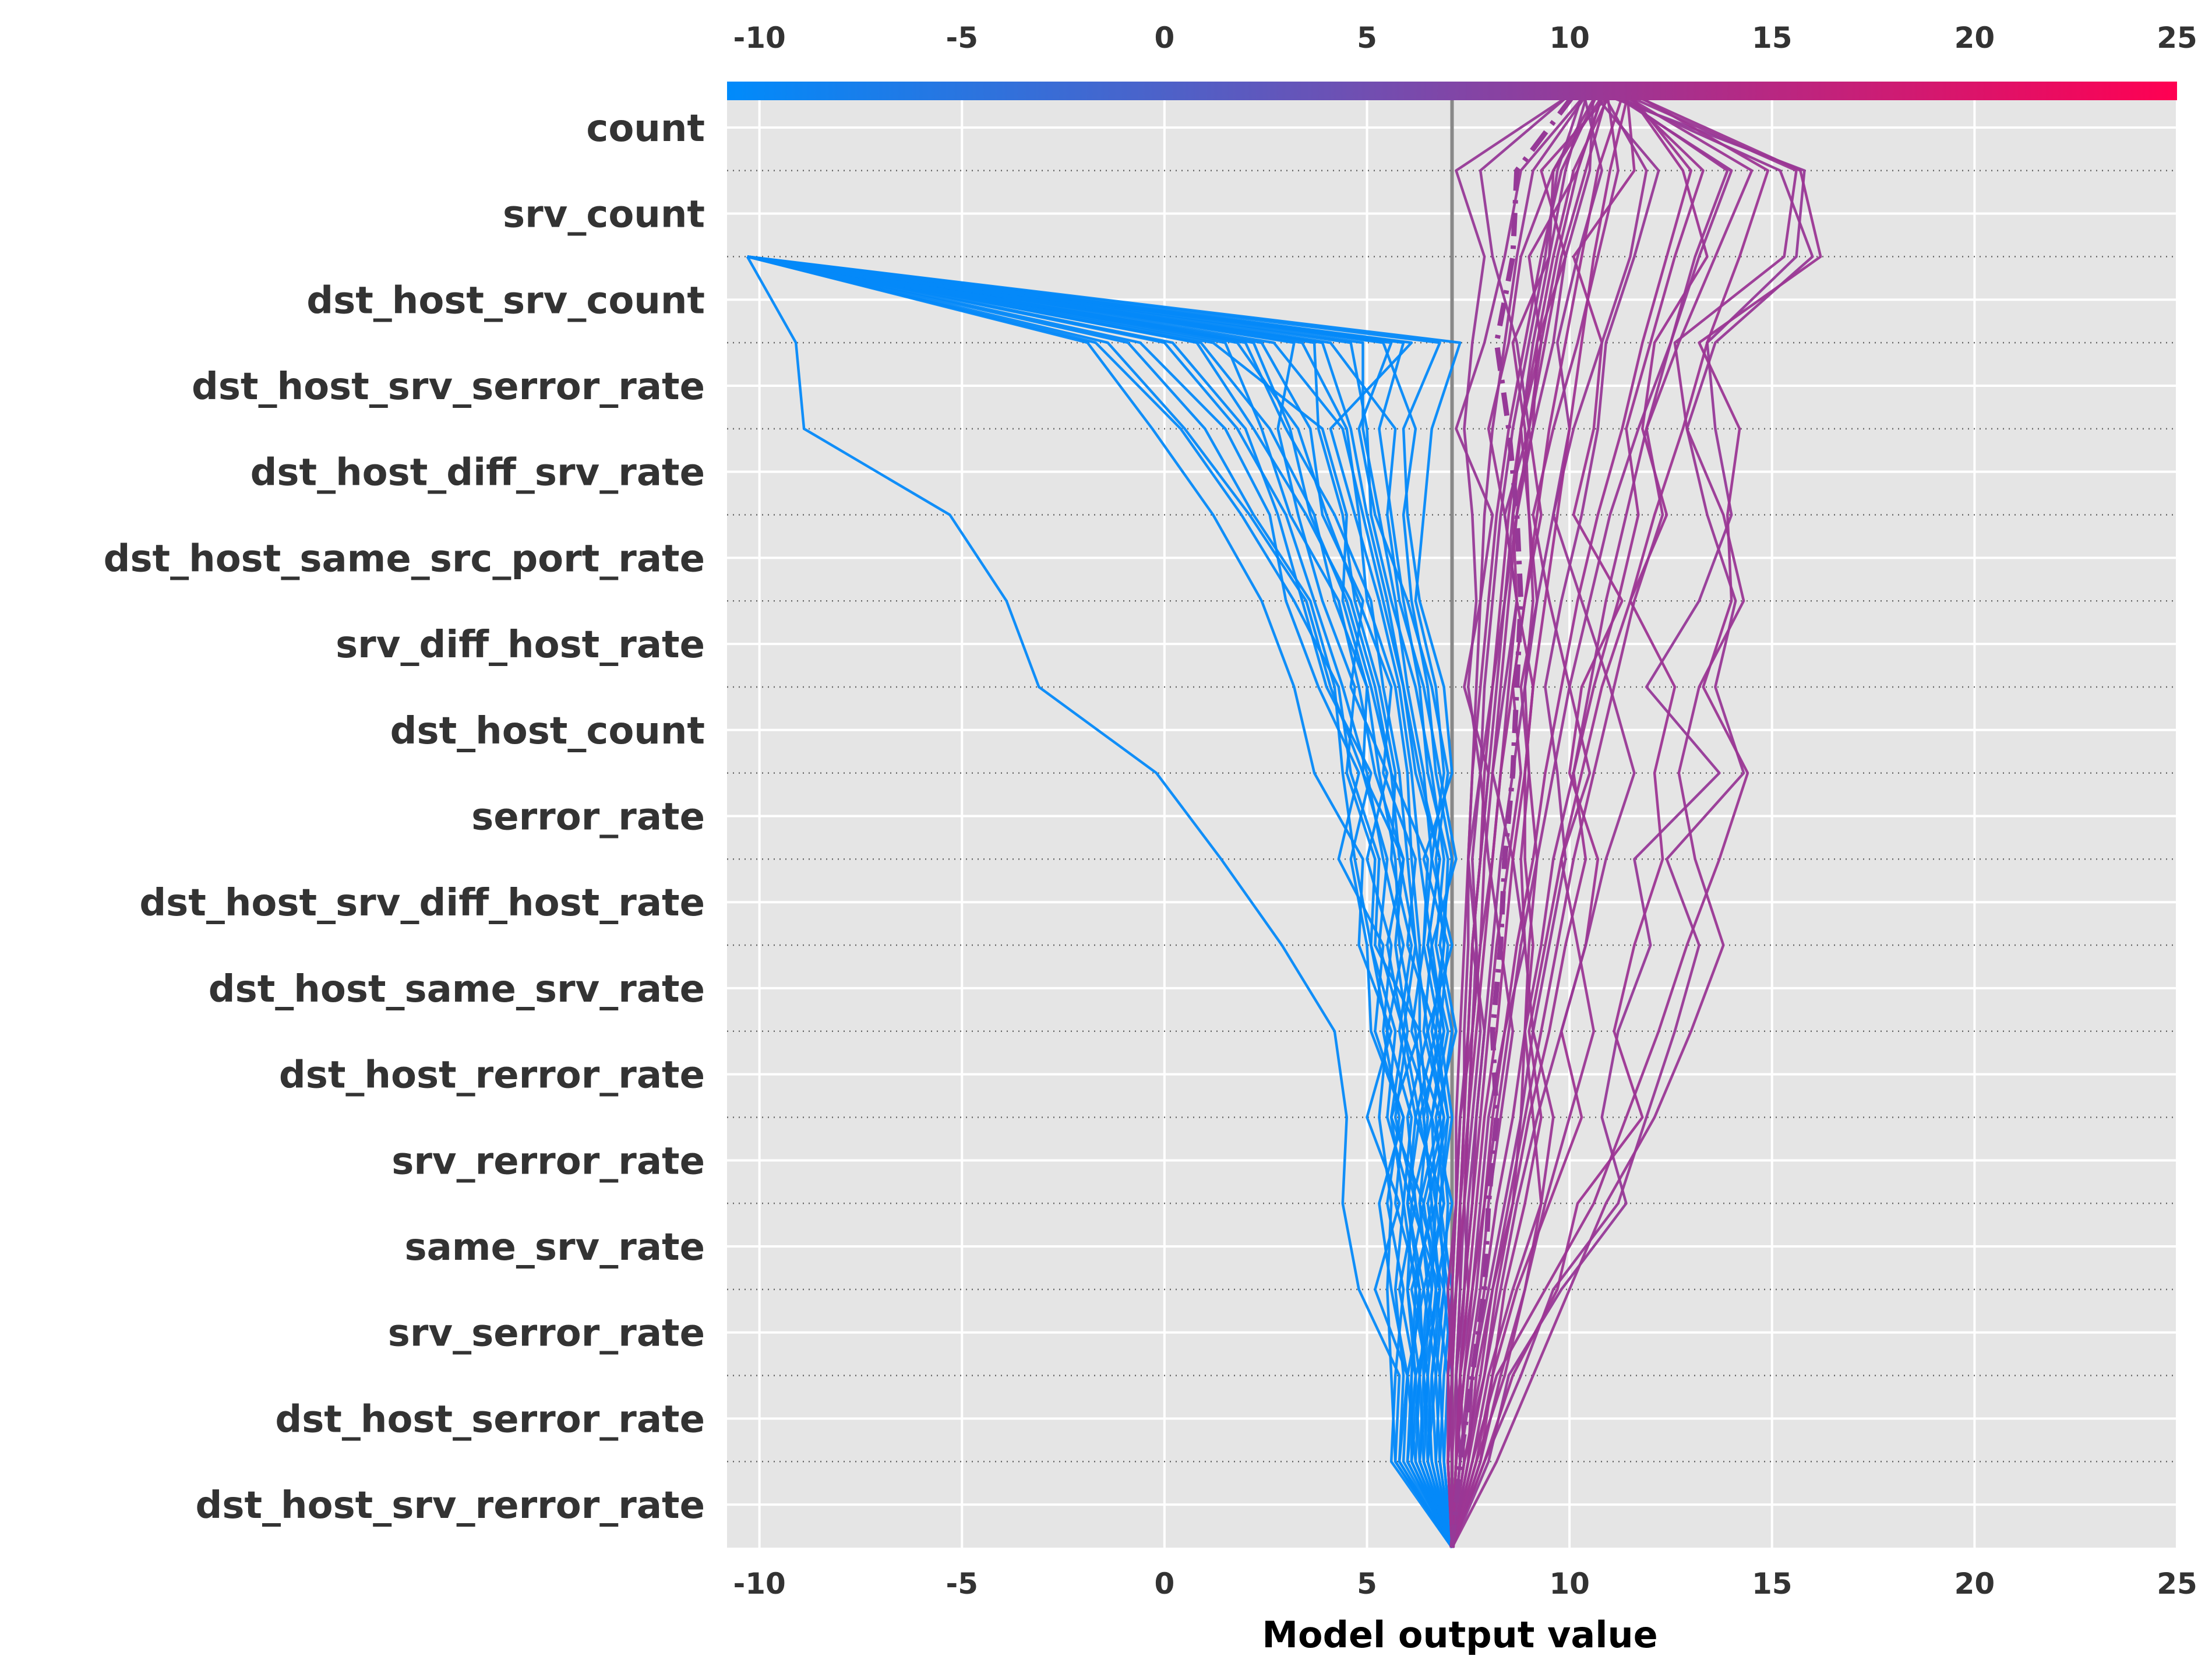 This screenshot has height=1677, width=2212. Describe the element at coordinates (547, 1333) in the screenshot. I see `feature-label: srv_serror_rate` at that location.